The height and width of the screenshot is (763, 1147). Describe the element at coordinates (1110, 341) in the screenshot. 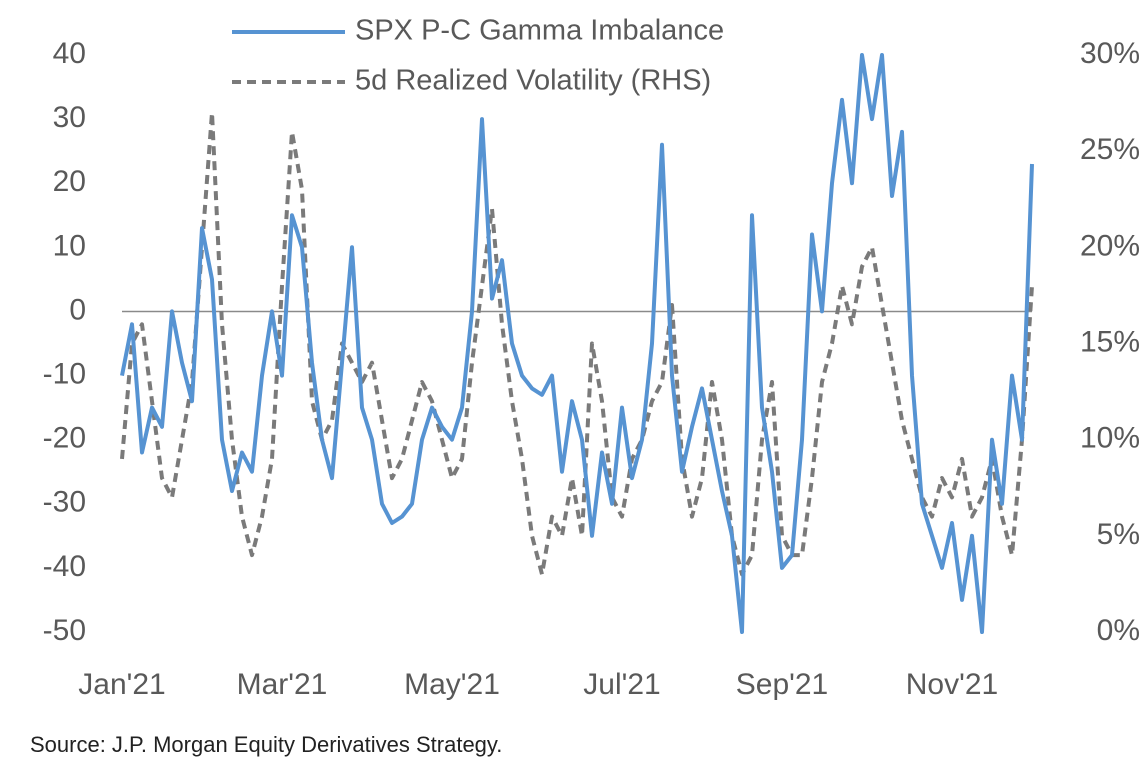

I see `y2-tick-label: 15%` at that location.